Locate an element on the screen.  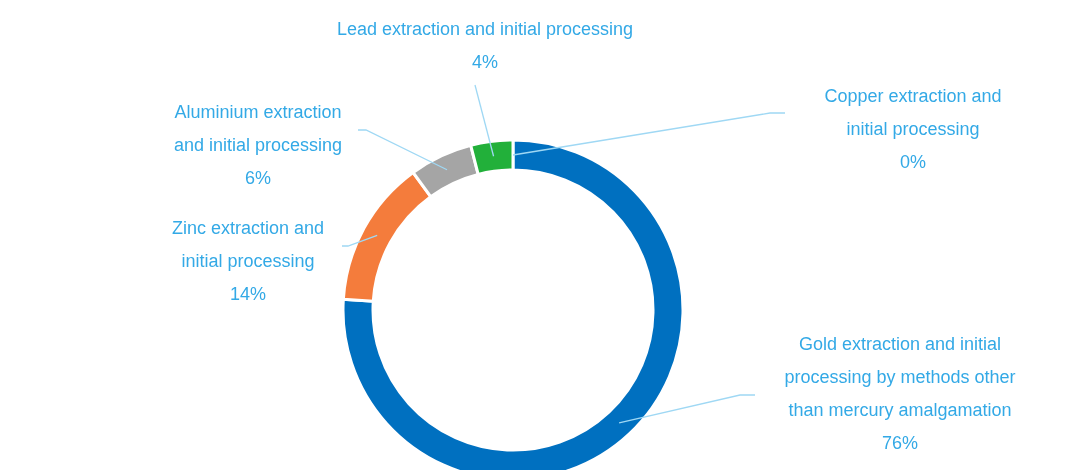
category-label: Copper extraction and initial processing is located at coordinates (913, 112).